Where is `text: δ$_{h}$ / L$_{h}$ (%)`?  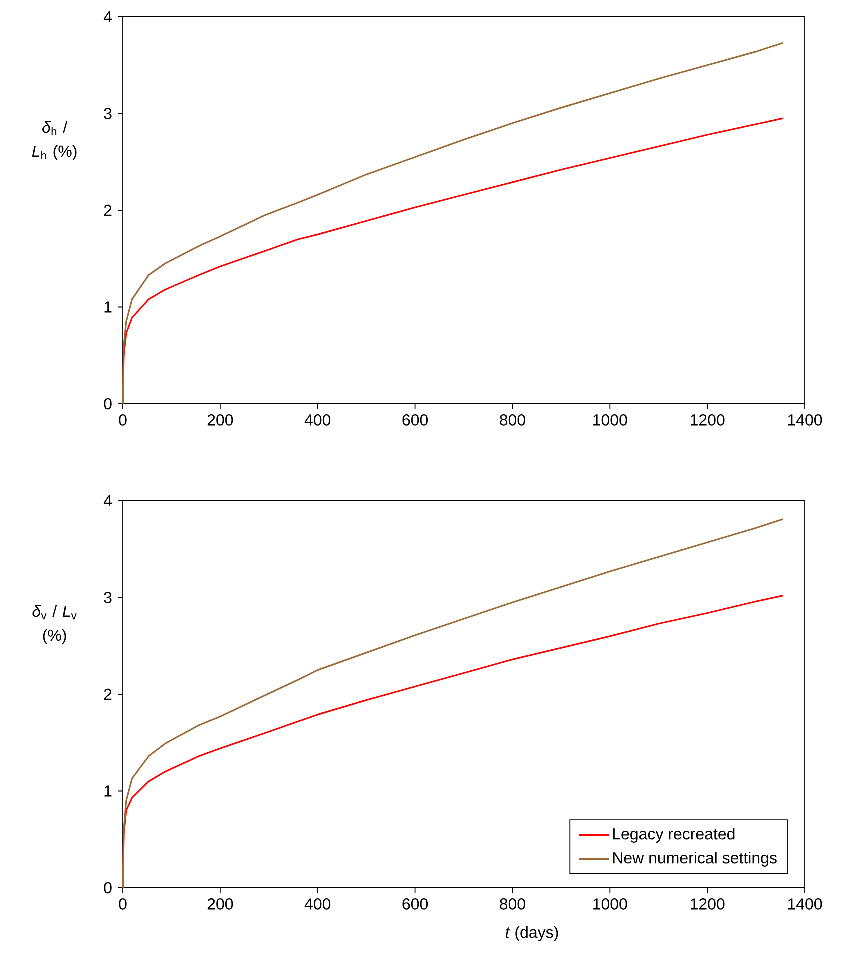
text: δ$_{h}$ / L$_{h}$ (%) is located at coordinates (54, 140).